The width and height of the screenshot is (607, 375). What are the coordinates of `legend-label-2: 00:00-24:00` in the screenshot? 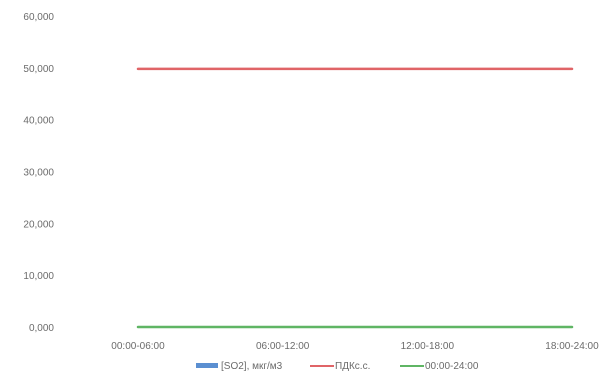 It's located at (452, 366).